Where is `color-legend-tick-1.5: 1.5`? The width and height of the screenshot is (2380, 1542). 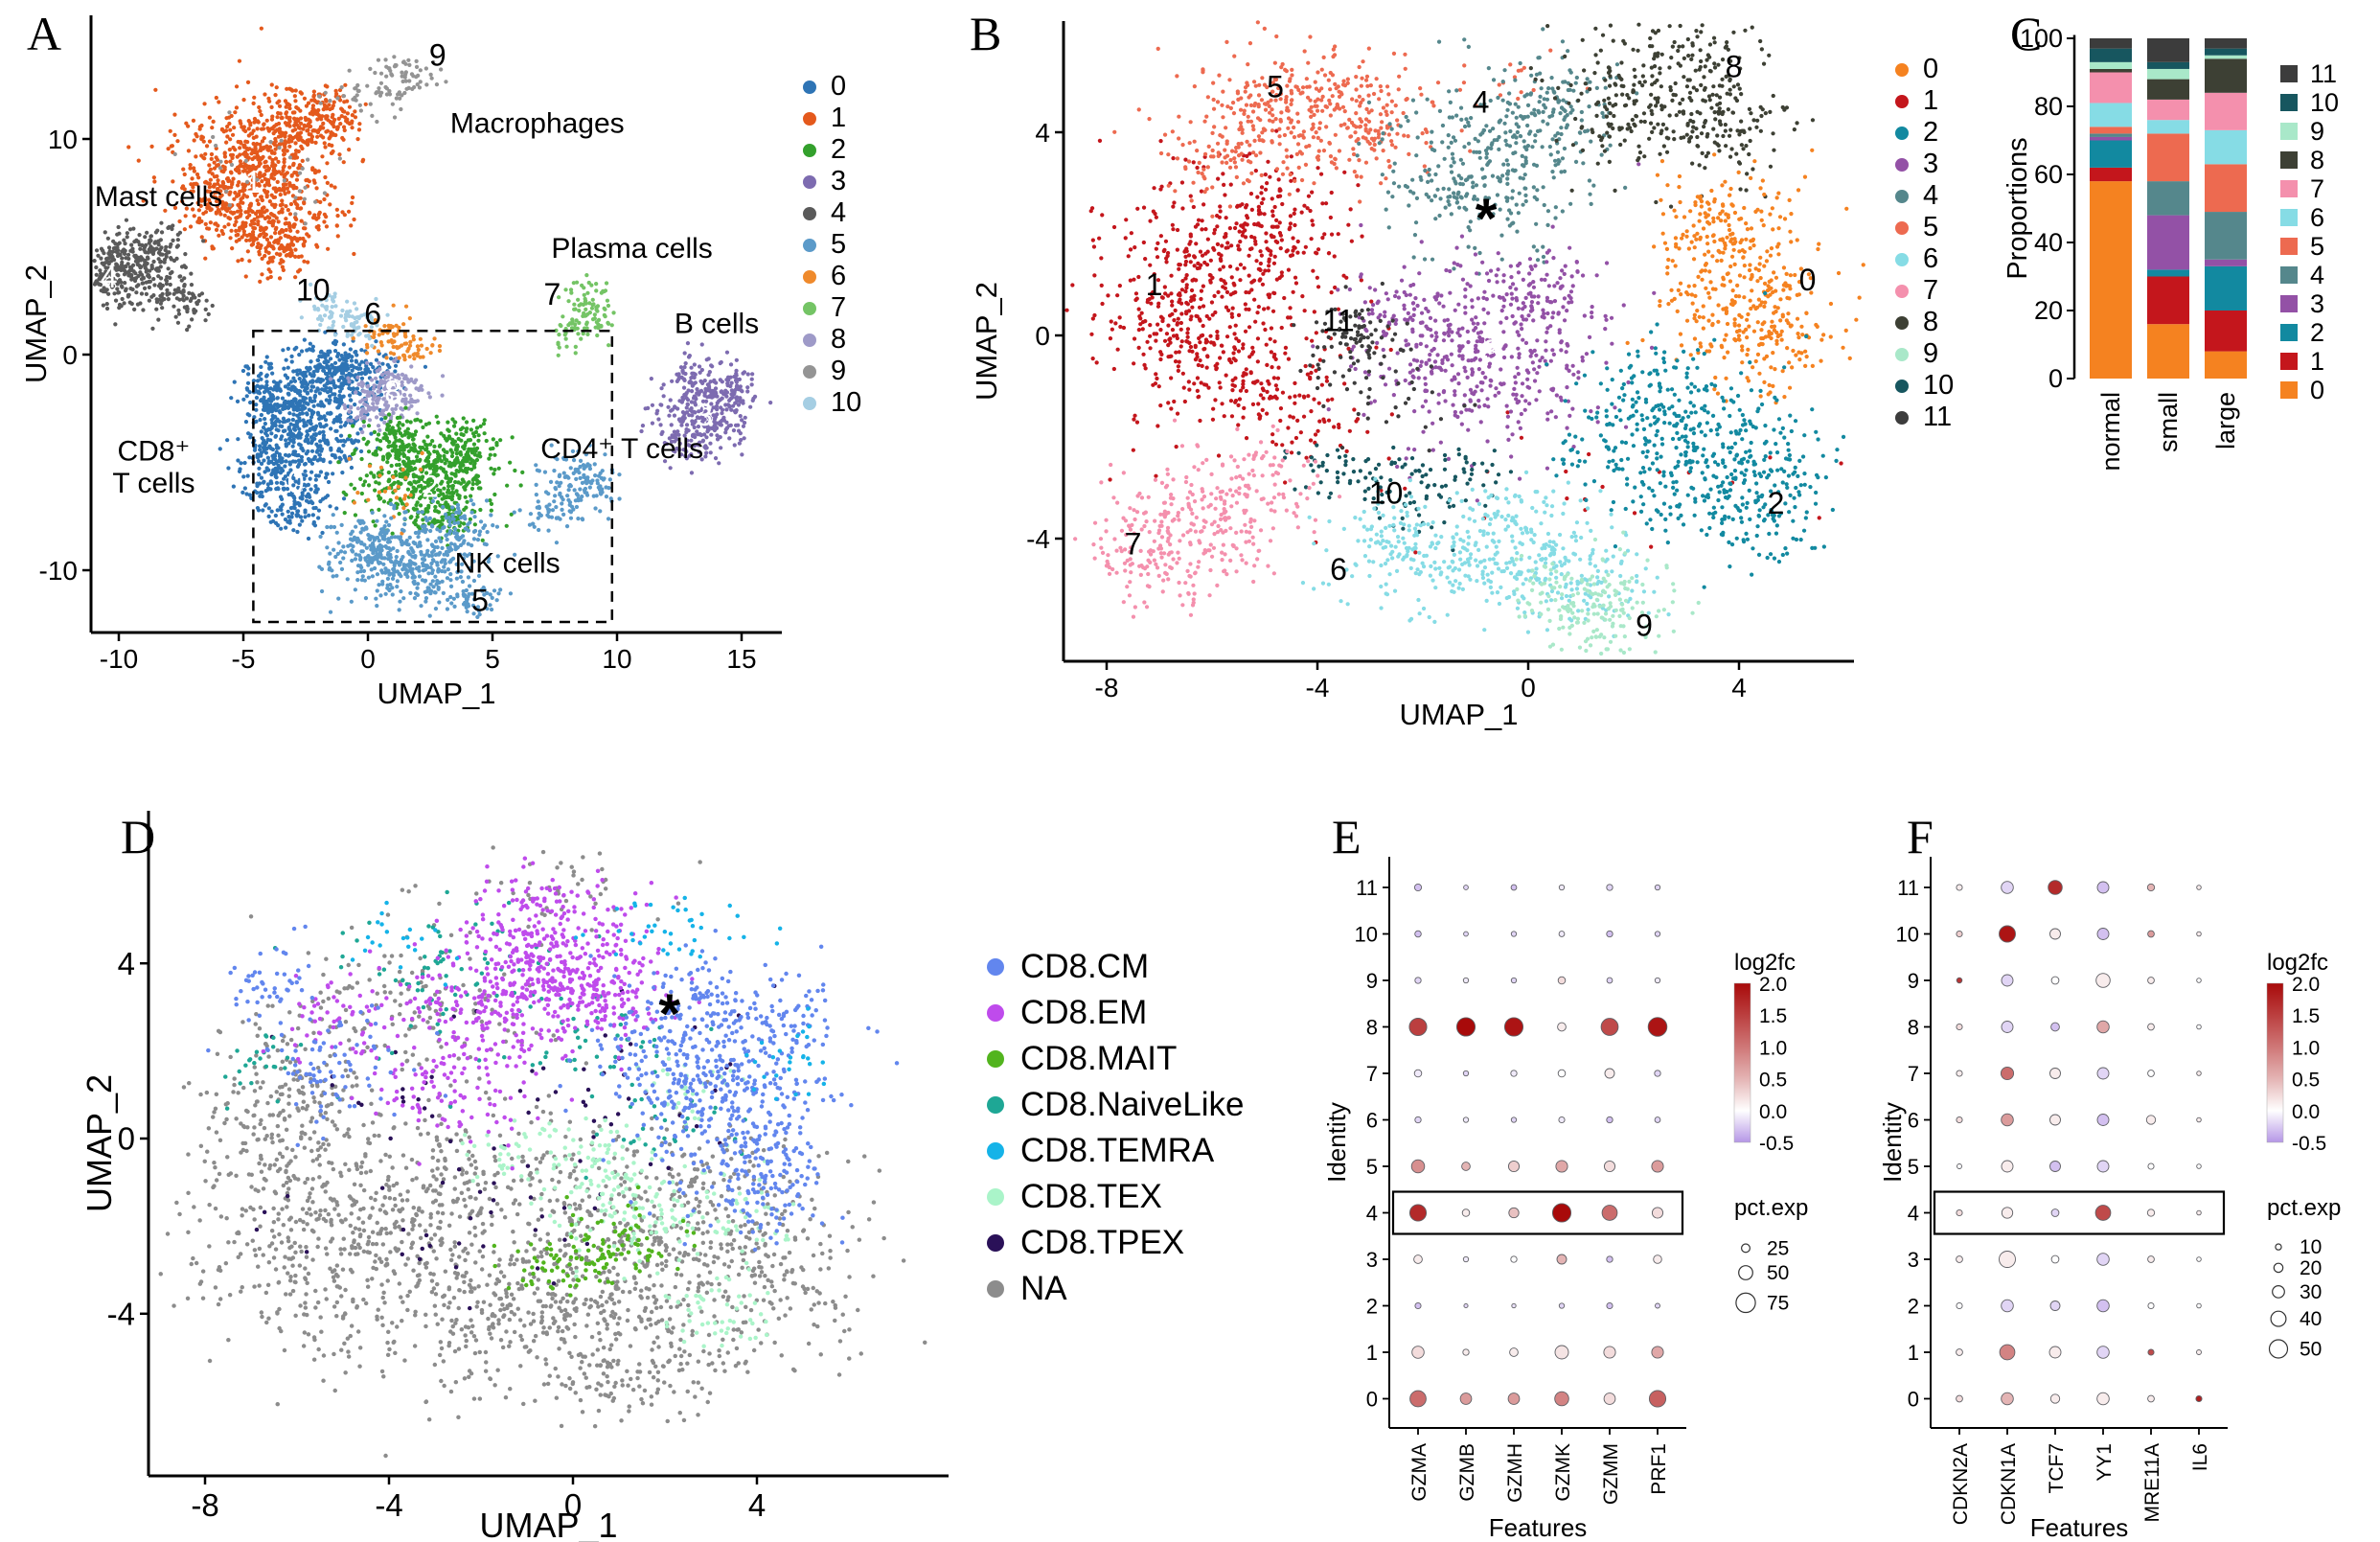
color-legend-tick-1.5: 1.5 is located at coordinates (2306, 1016).